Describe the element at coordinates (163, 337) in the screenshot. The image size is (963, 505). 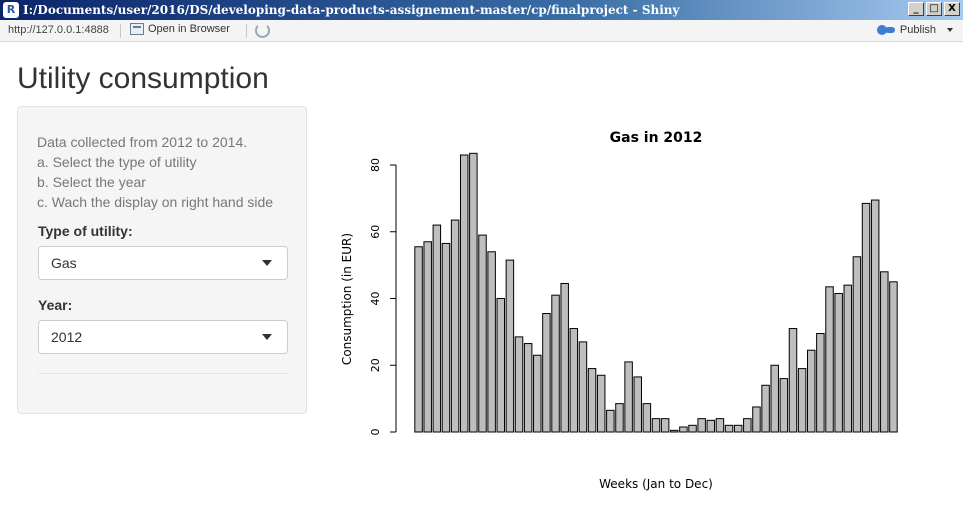
I see `year-select: 2012` at that location.